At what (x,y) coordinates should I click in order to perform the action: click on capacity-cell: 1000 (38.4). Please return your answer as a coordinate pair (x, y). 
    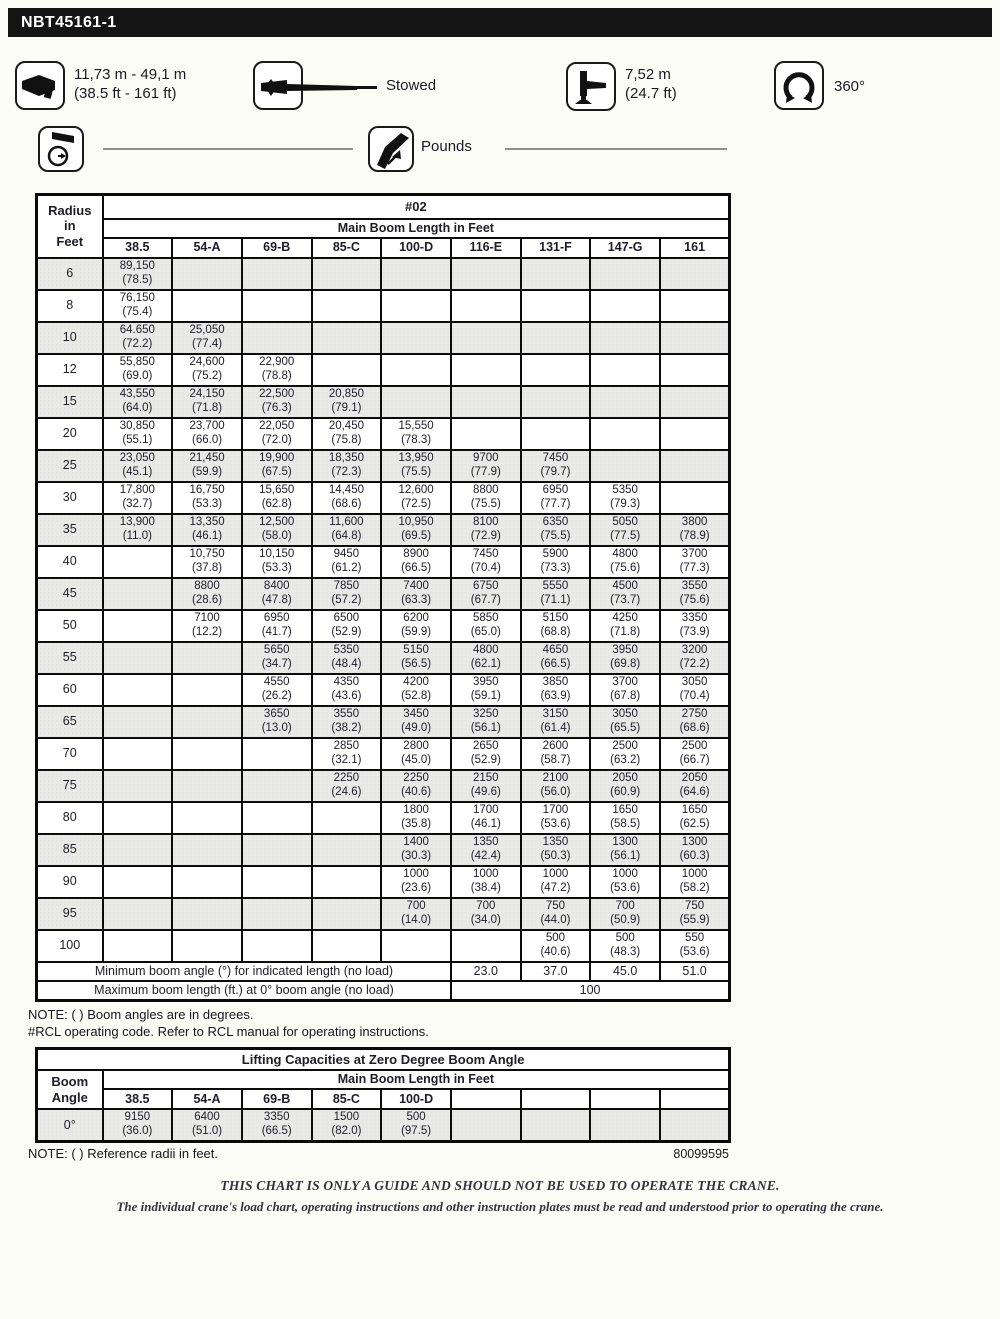
    Looking at the image, I should click on (485, 881).